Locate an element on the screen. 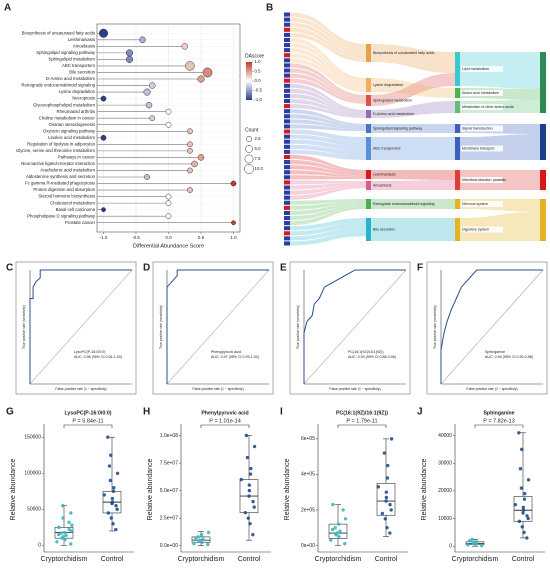 Image resolution: width=550 pixels, height=569 pixels. y-tick-label: 1.0e+08 is located at coordinates (169, 436).